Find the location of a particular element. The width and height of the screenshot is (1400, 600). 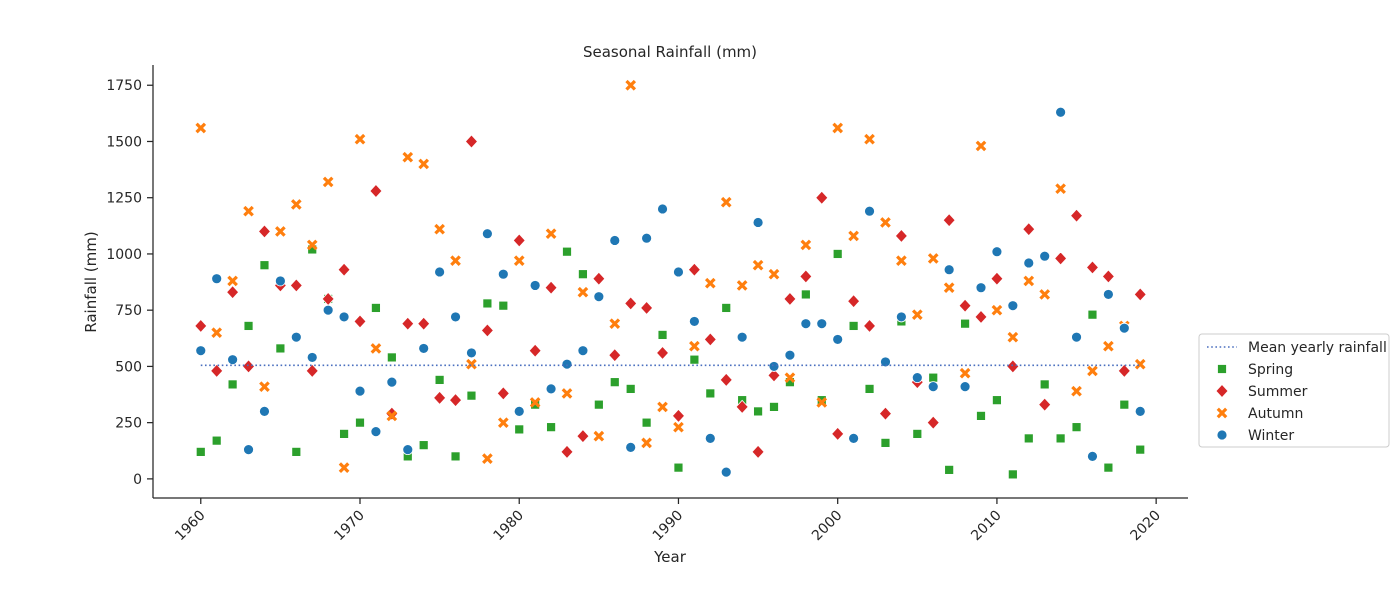

x-tick-label: 2020 is located at coordinates (1145, 526).